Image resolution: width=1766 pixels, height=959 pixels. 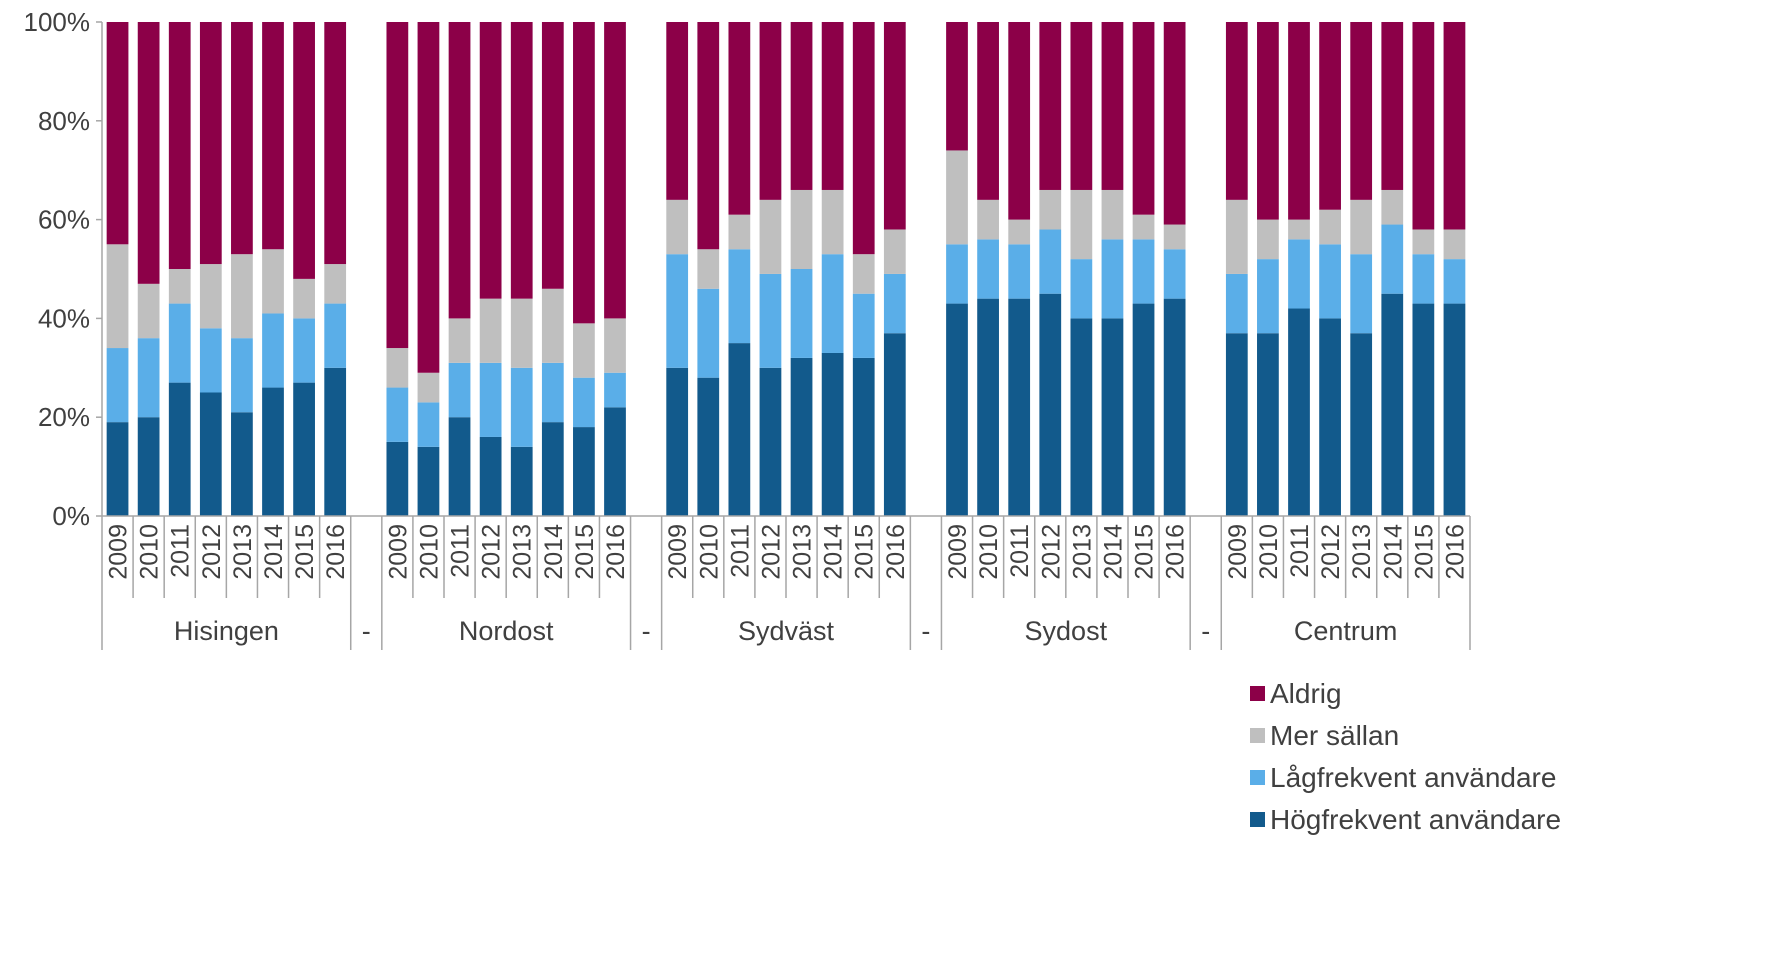 What do you see at coordinates (226, 631) in the screenshot?
I see `x-group-label: Hisingen` at bounding box center [226, 631].